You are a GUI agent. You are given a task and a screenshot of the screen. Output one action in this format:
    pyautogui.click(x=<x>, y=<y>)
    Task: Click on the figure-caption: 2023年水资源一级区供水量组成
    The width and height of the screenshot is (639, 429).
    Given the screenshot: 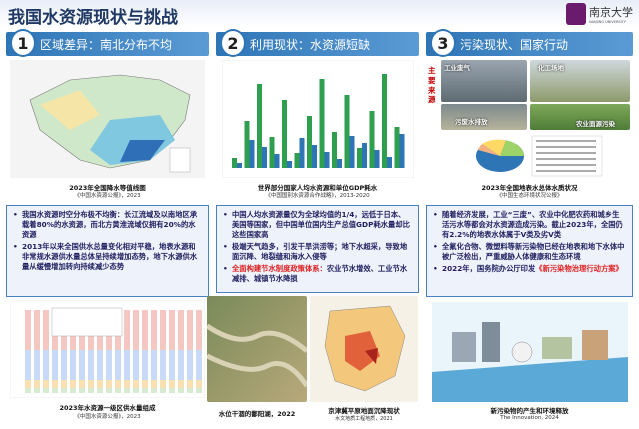 What is the action you would take?
    pyautogui.click(x=107, y=408)
    